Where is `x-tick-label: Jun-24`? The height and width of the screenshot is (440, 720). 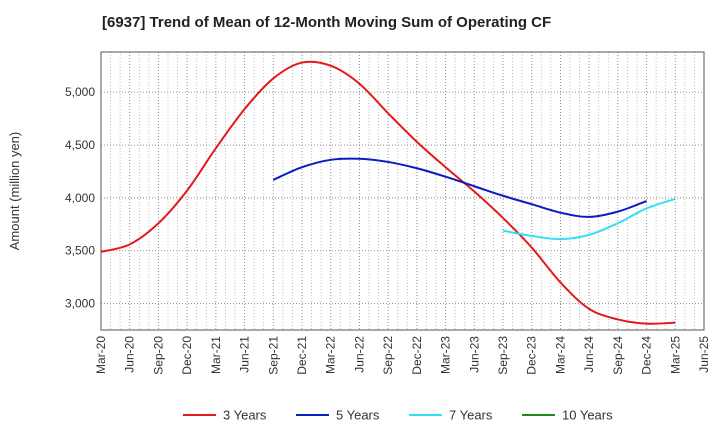
x-tick-label: Jun-24 is located at coordinates (589, 354).